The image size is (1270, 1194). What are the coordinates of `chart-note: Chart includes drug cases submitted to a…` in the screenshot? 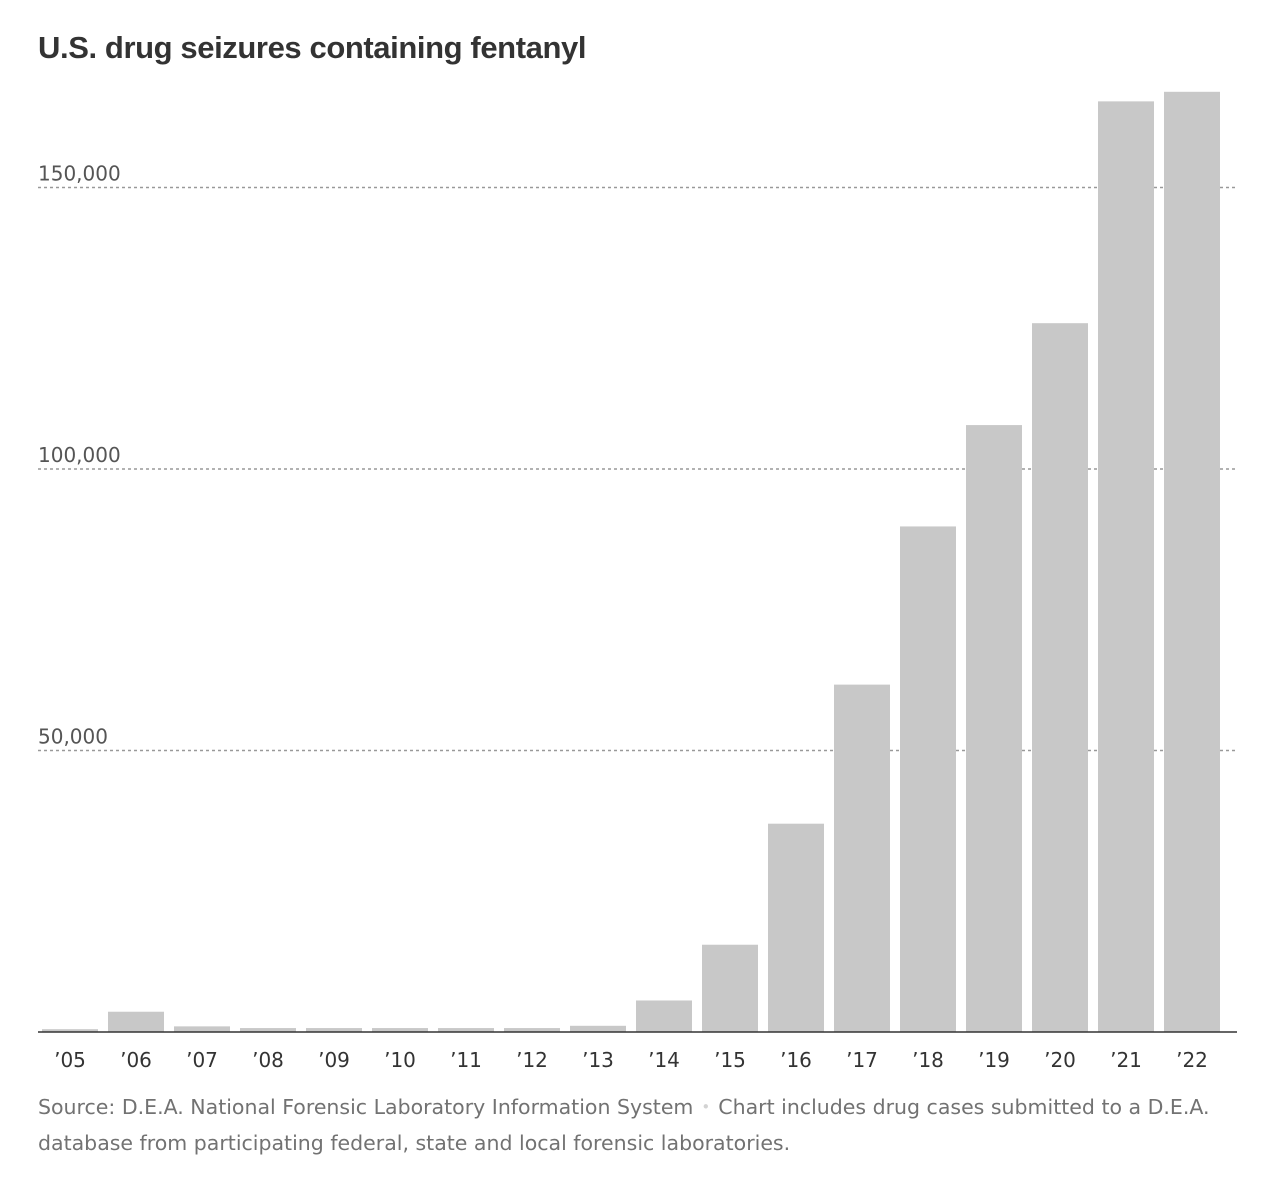 It's located at (624, 1125).